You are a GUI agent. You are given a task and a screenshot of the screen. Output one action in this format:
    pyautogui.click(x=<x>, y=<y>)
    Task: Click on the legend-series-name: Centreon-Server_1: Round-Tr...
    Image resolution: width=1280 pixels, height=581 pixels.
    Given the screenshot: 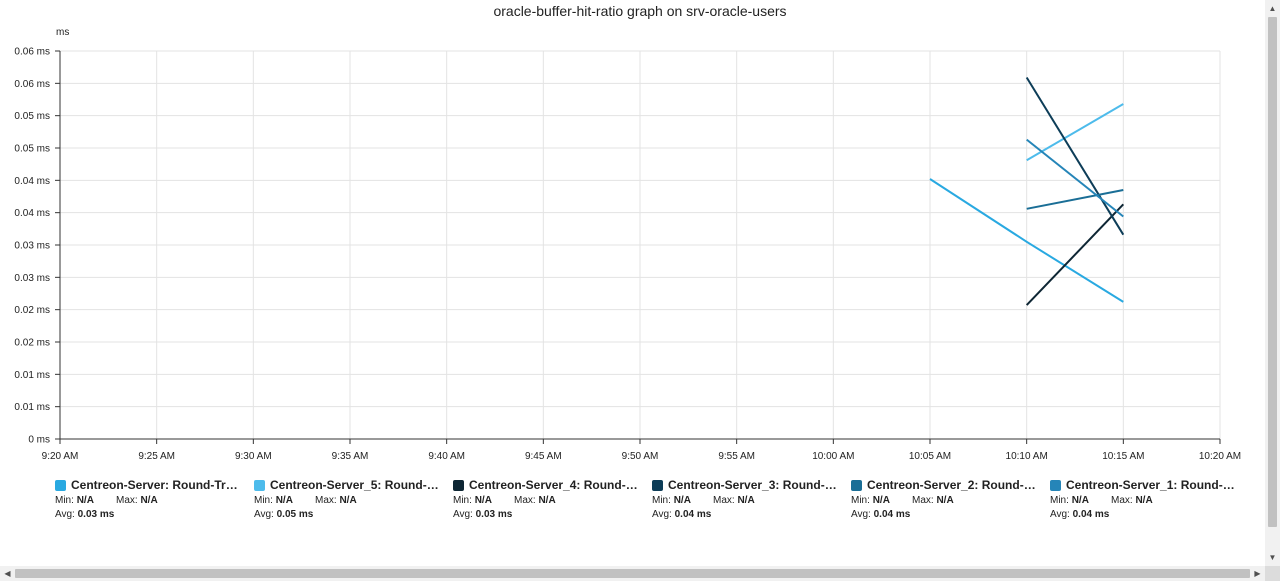 What is the action you would take?
    pyautogui.click(x=1150, y=485)
    